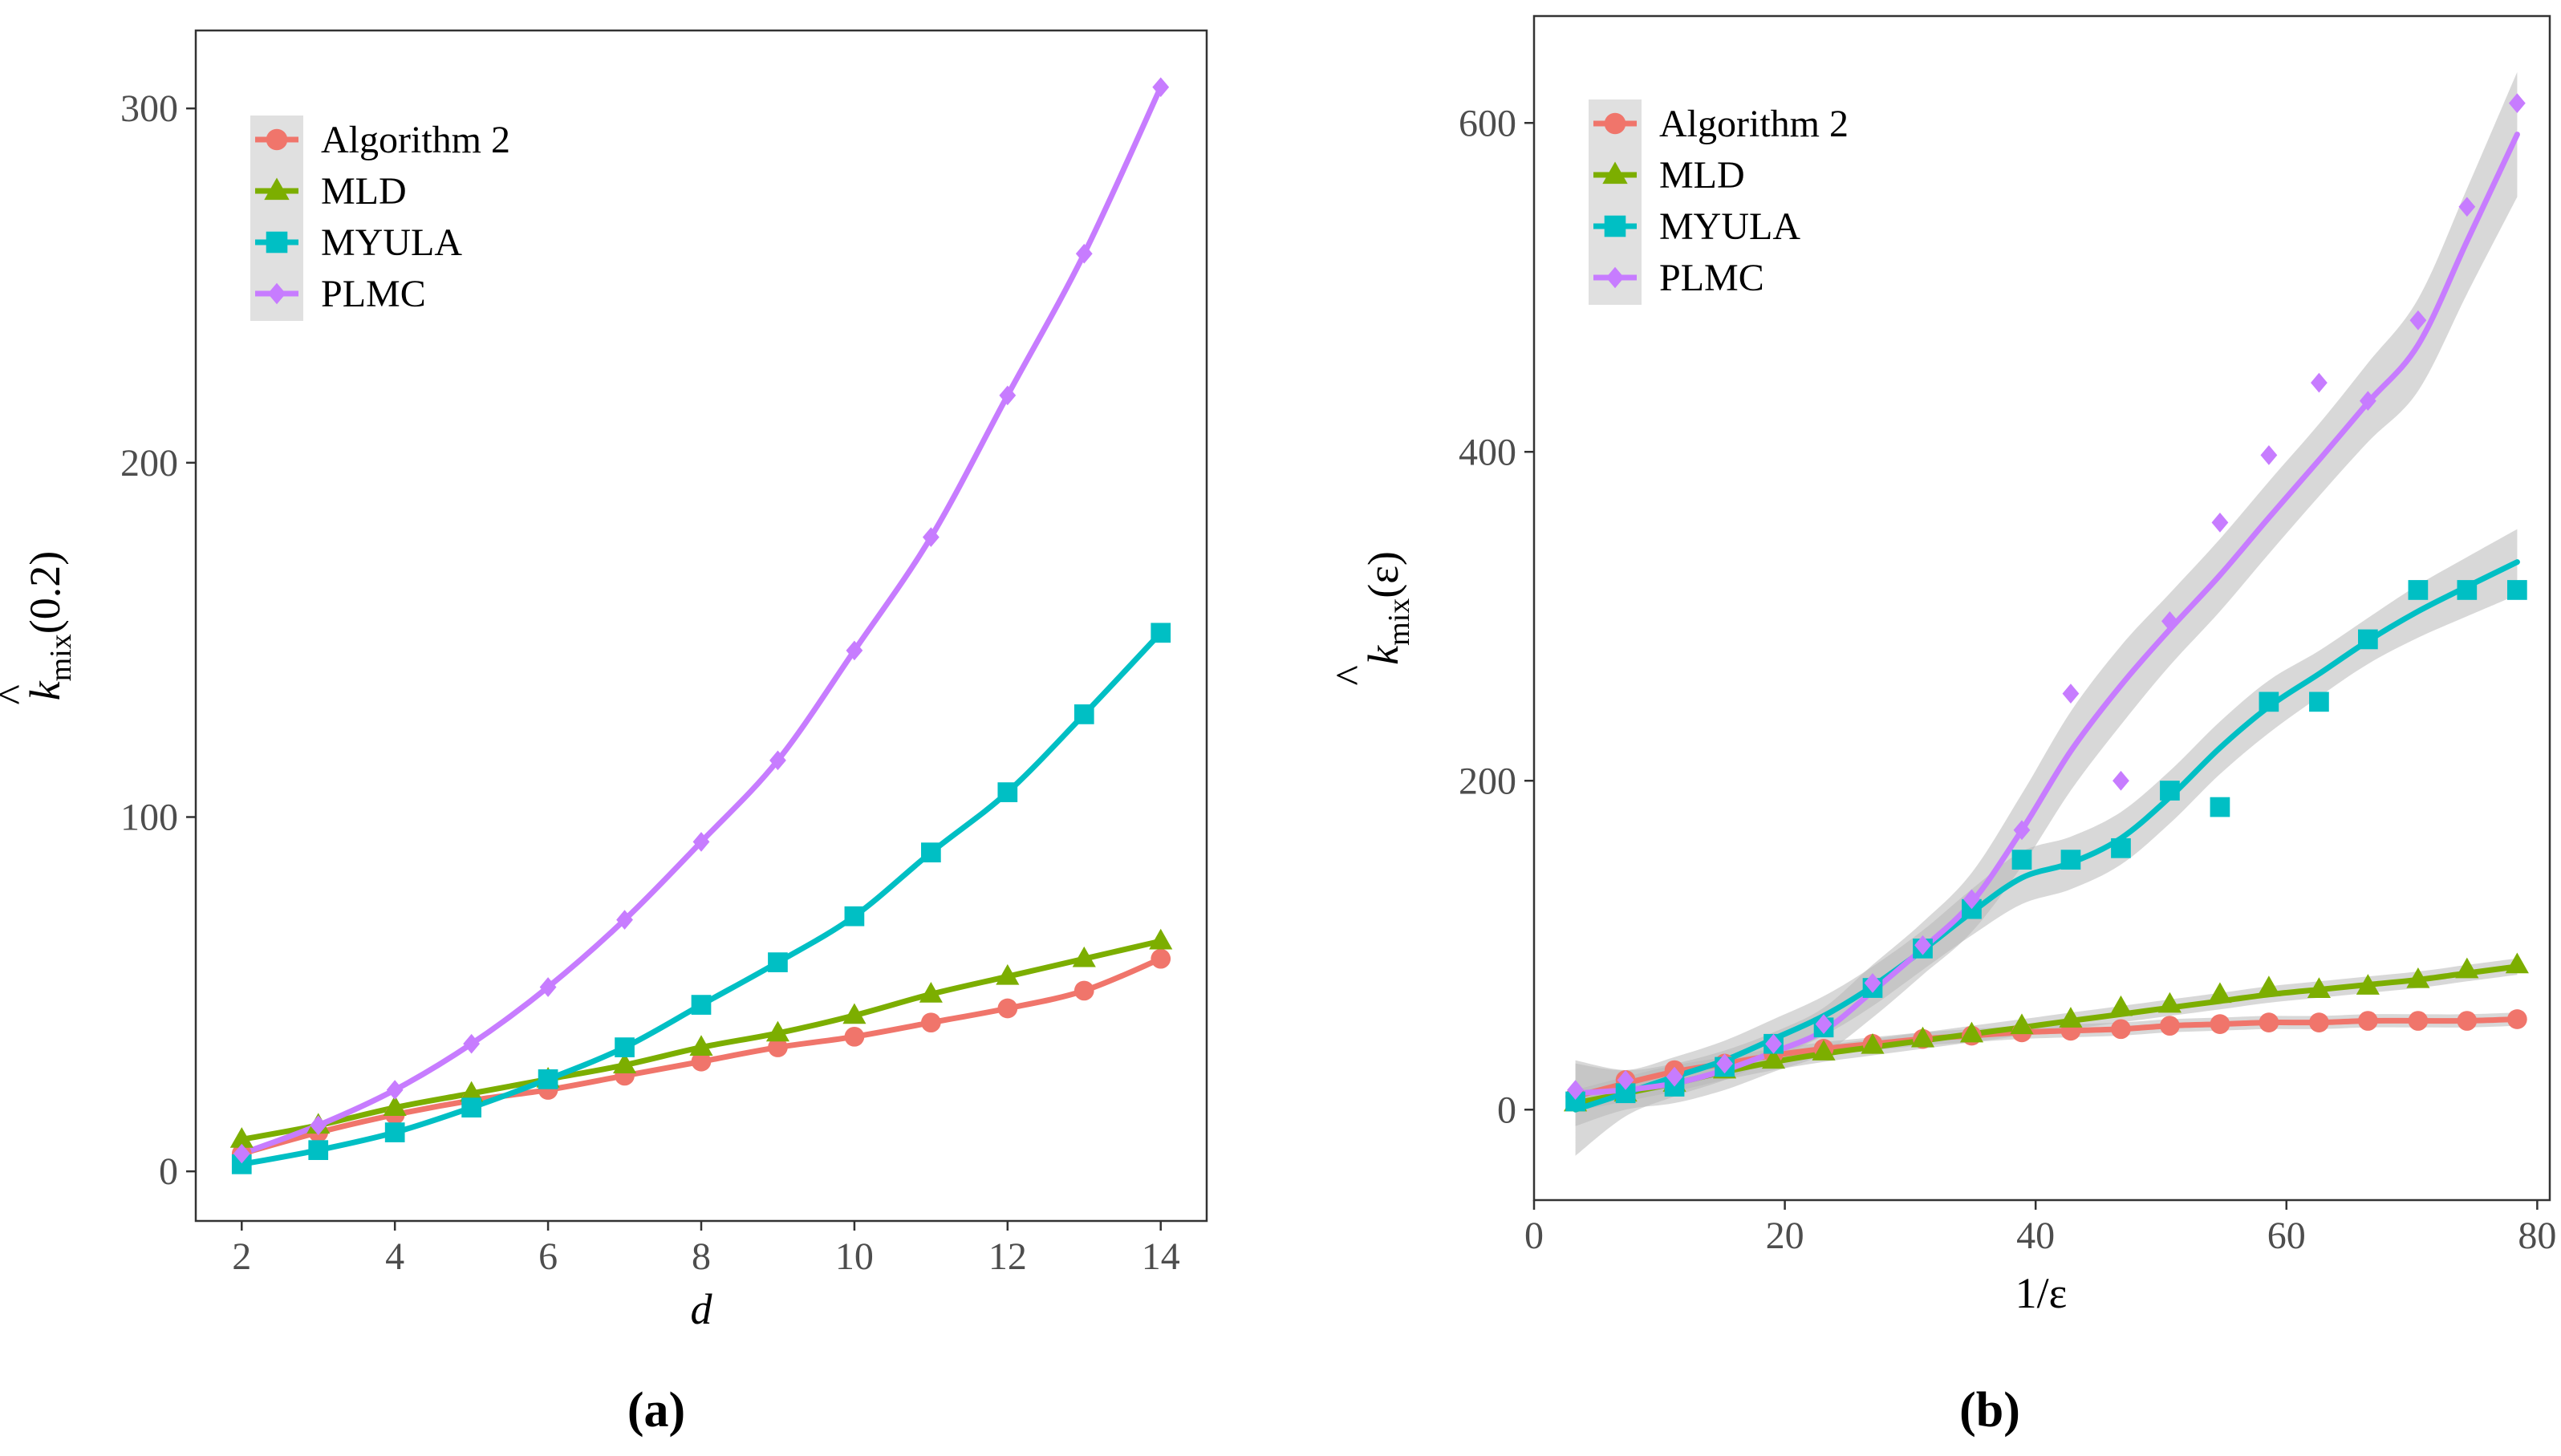 The image size is (2561, 1456). I want to click on panel-a-y-tick-label: 100, so click(149, 818).